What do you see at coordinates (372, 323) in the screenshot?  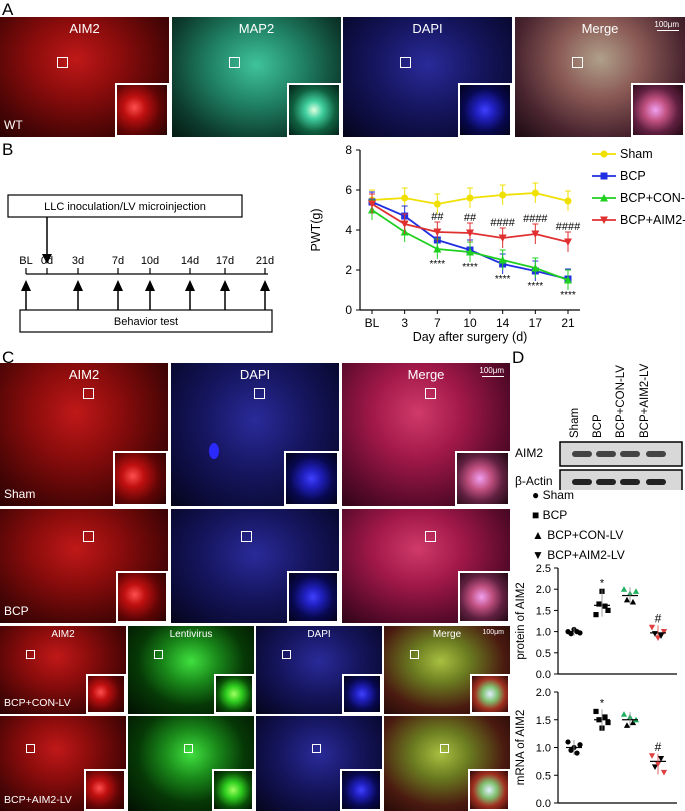 I see `x-tick-label: BL` at bounding box center [372, 323].